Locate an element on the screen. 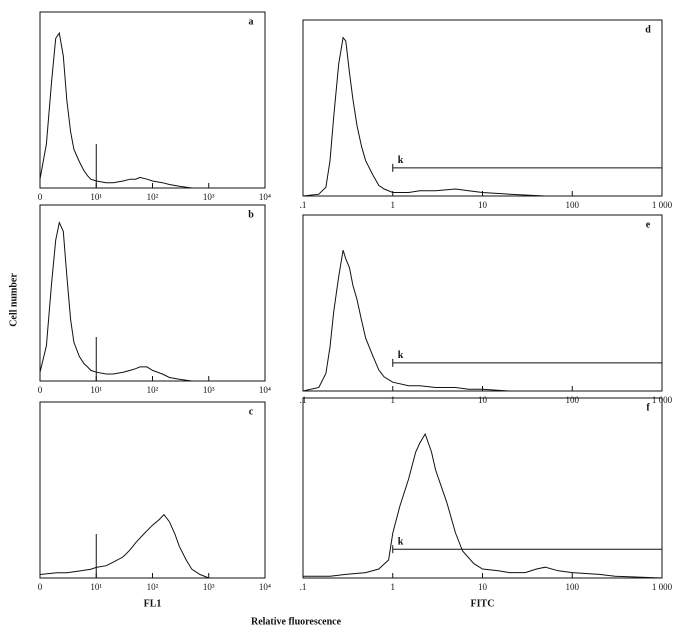  panel-label: b is located at coordinates (251, 214).